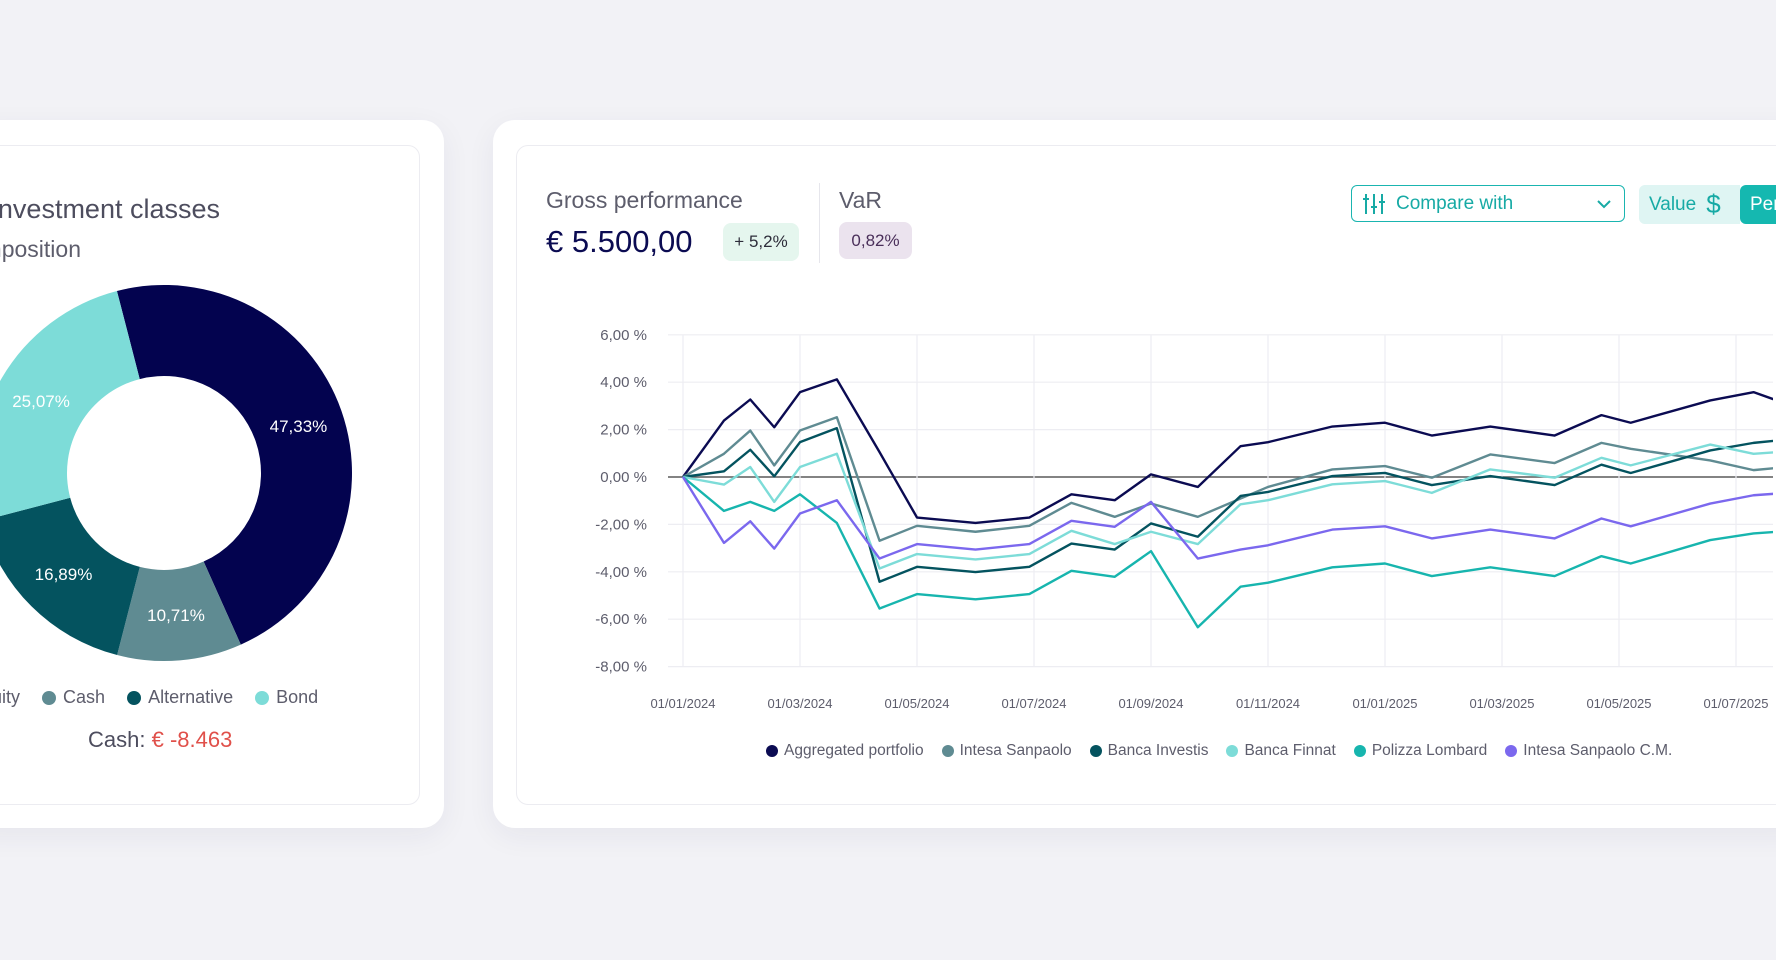  I want to click on legend-label: Banca Finnat, so click(1290, 750).